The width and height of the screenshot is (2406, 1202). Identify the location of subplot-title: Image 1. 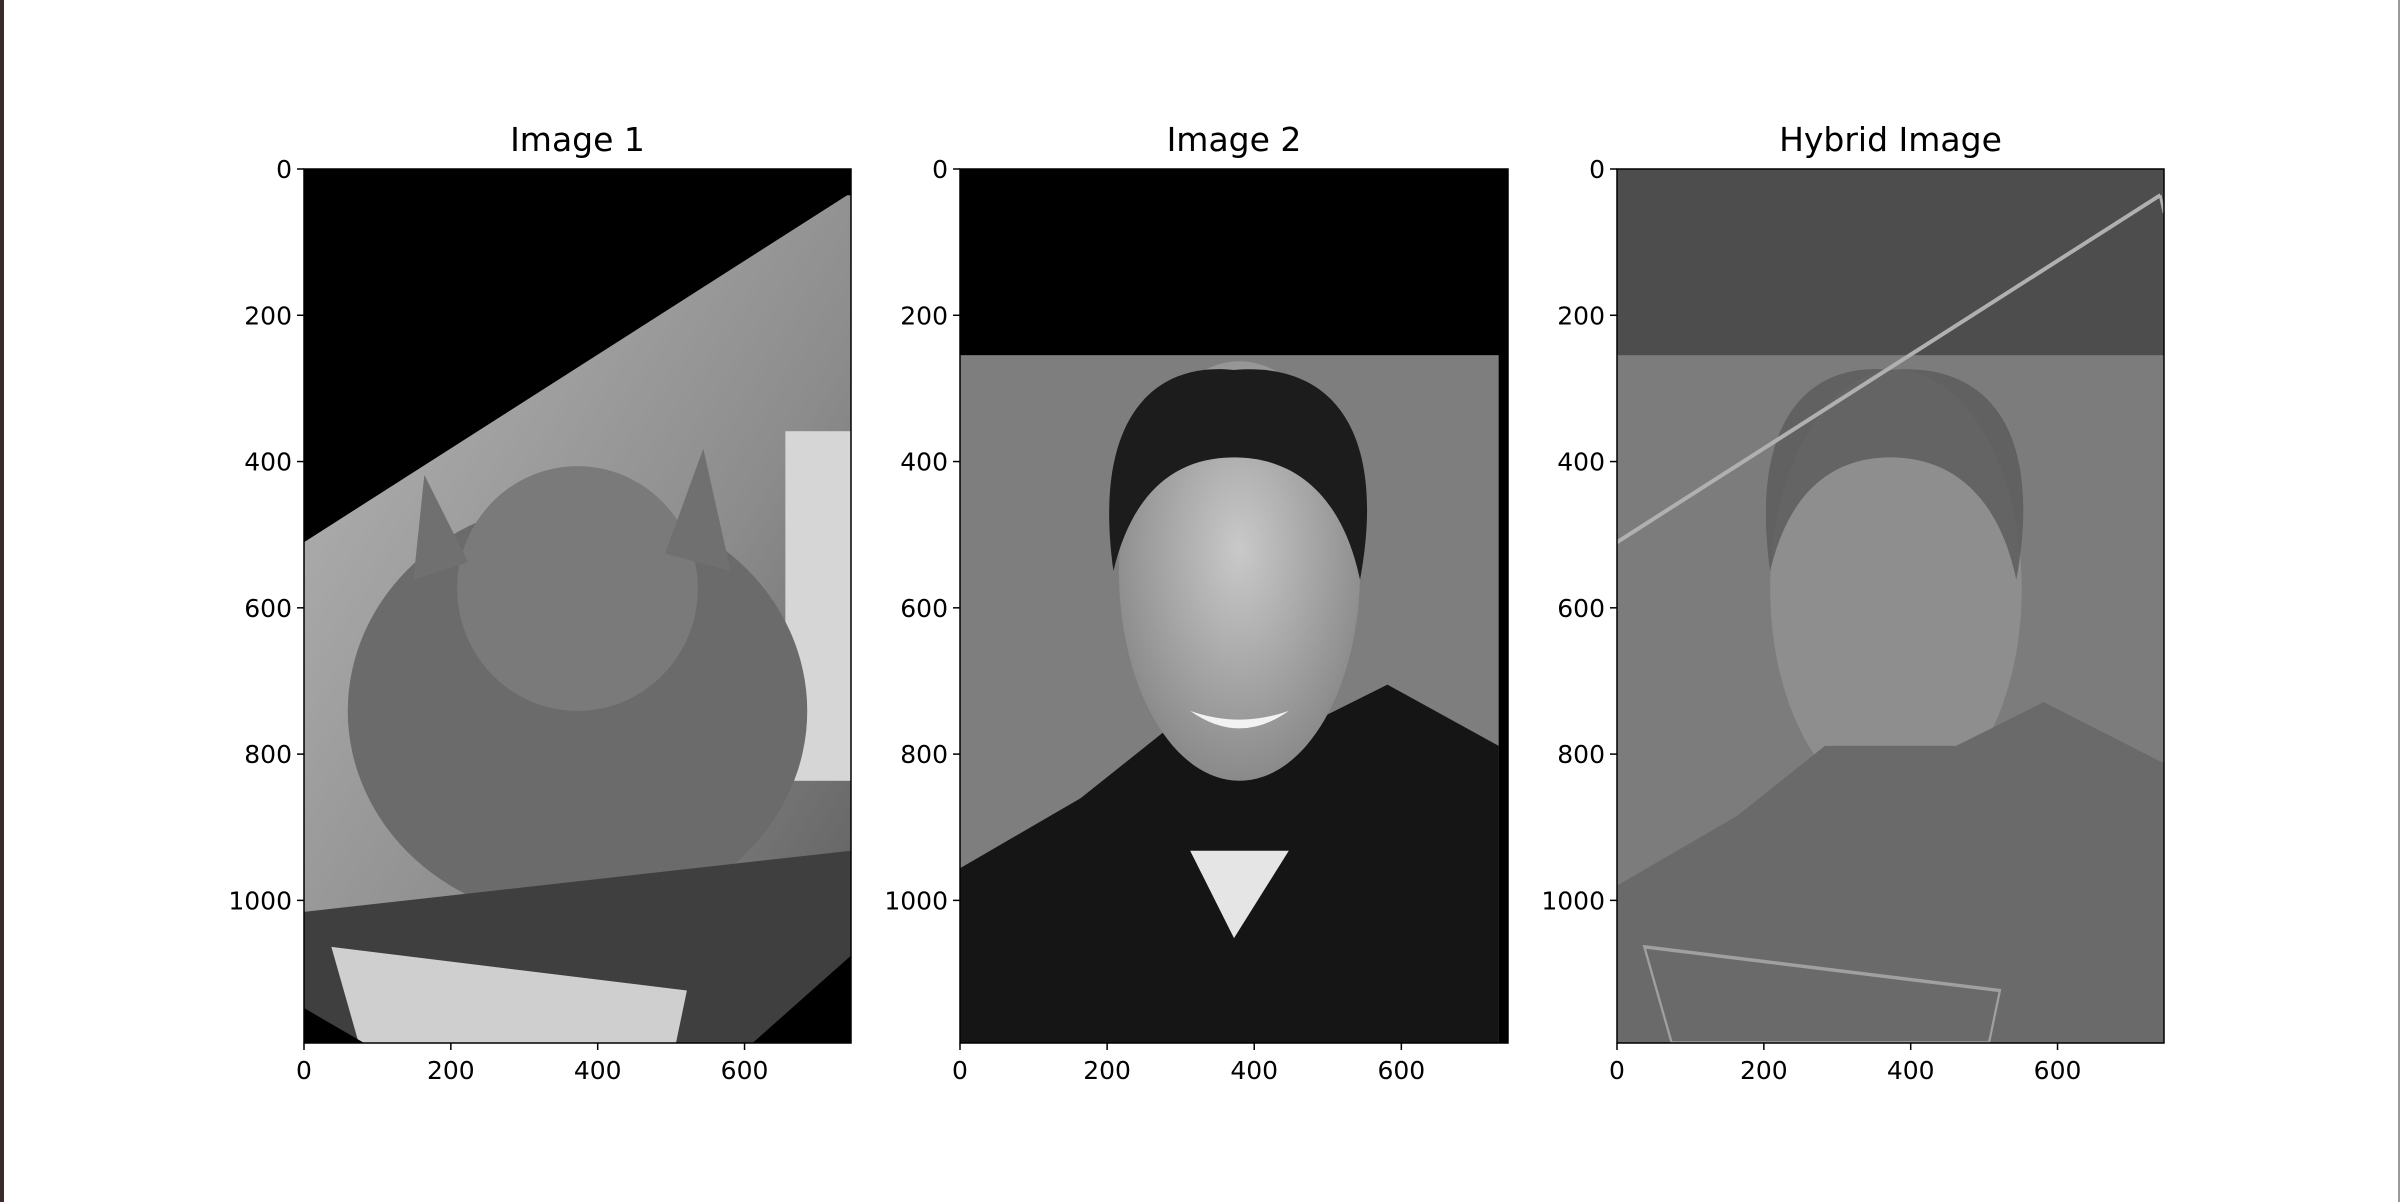
(577, 139).